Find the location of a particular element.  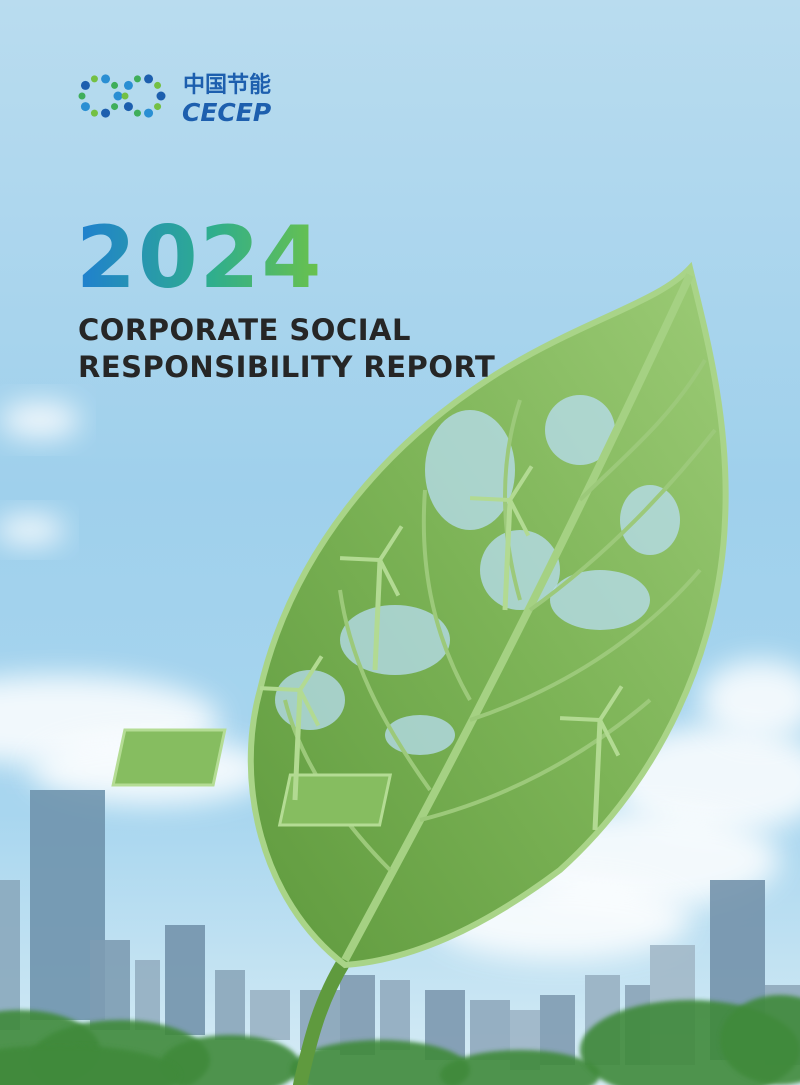

title-line: RESPONSIBILITY REPORT is located at coordinates (286, 367).